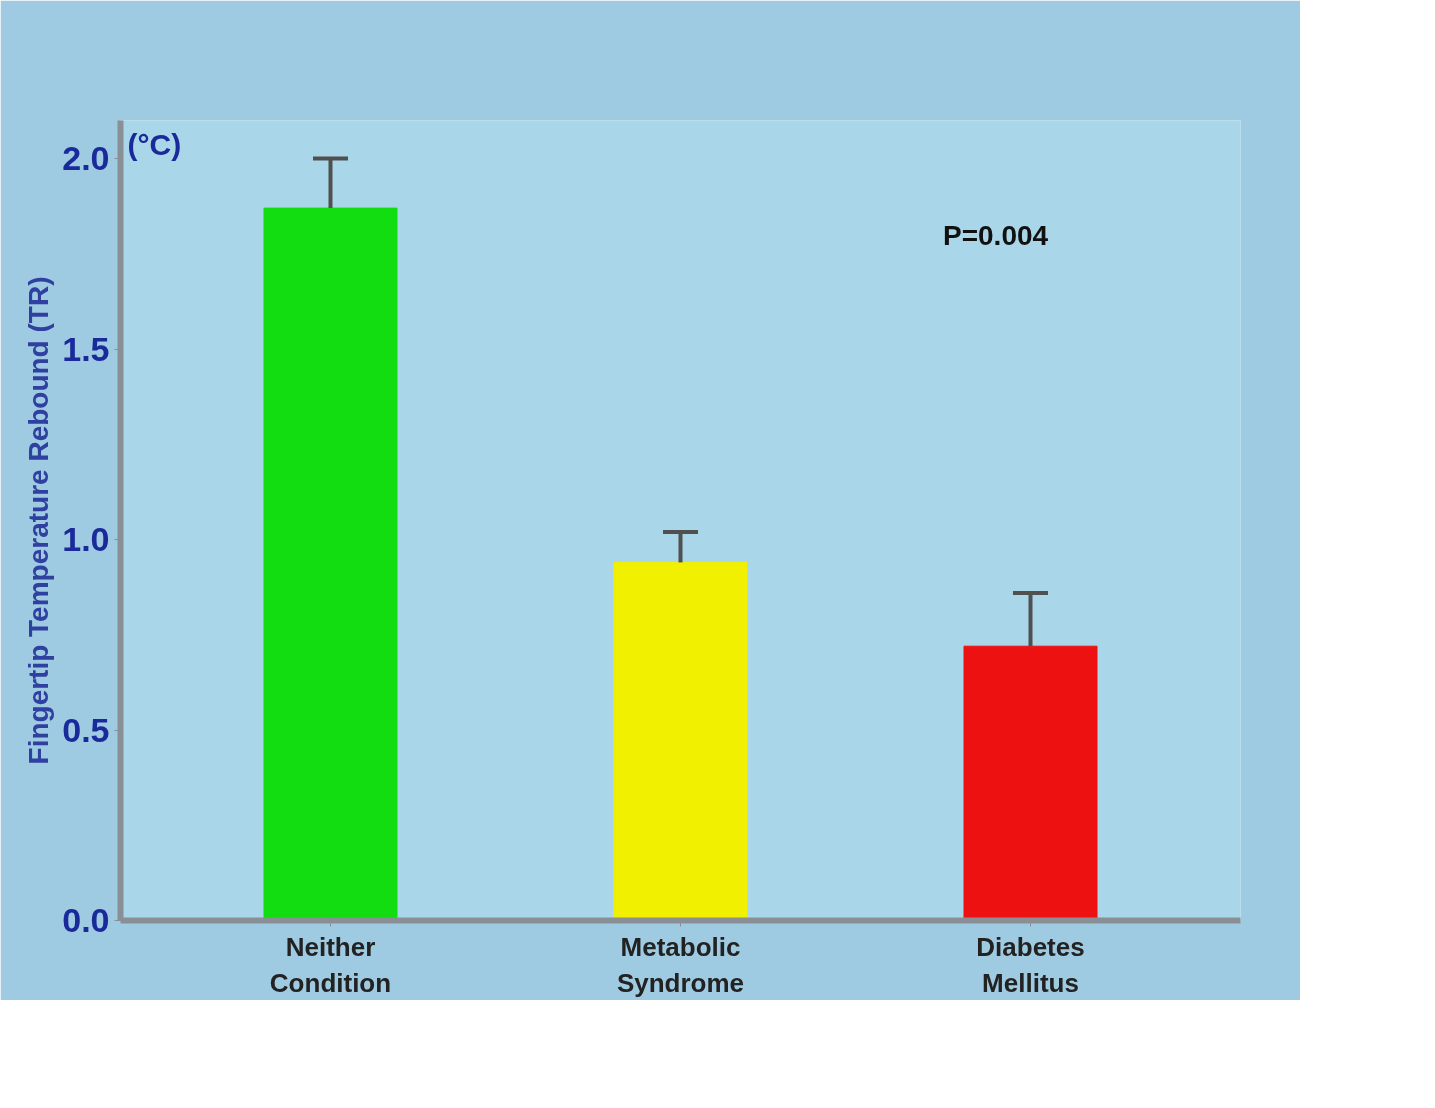 The height and width of the screenshot is (1108, 1435). Describe the element at coordinates (996, 235) in the screenshot. I see `annotation: P=0.004` at that location.